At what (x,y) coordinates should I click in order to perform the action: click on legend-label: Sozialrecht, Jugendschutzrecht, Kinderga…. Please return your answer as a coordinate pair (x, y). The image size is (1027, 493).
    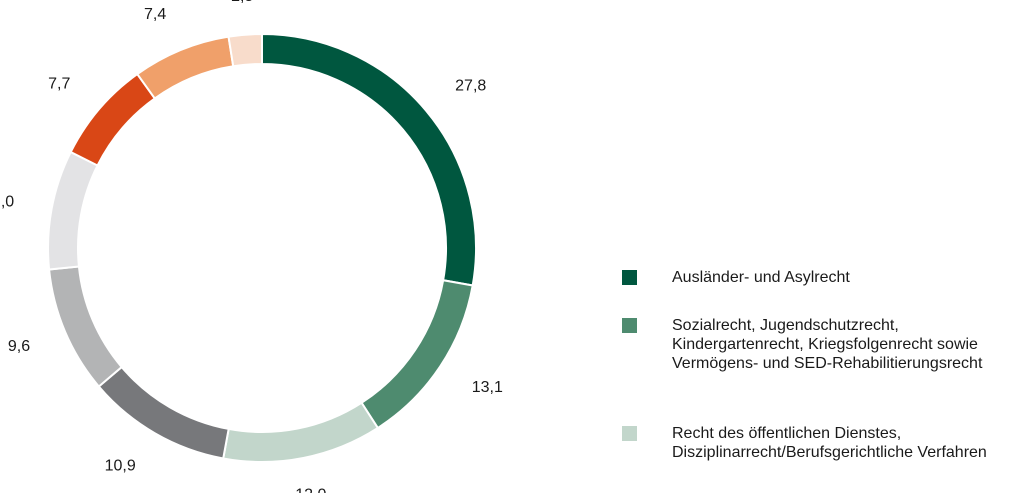
    Looking at the image, I should click on (827, 344).